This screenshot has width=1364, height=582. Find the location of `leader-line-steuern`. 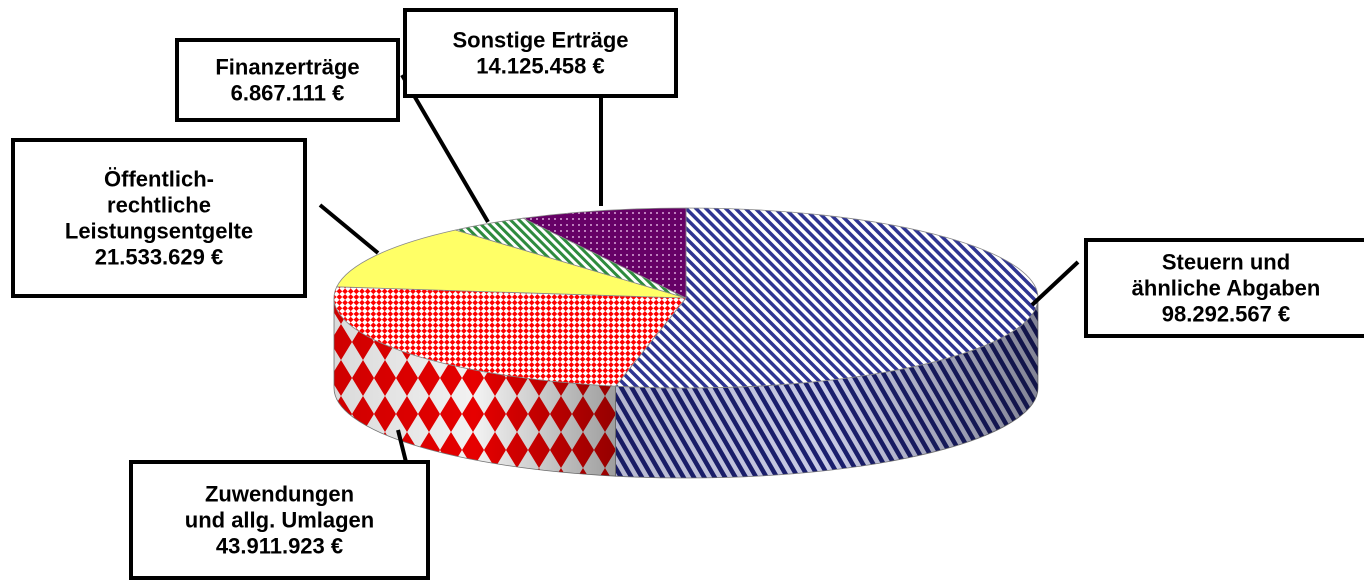

leader-line-steuern is located at coordinates (1055, 283).